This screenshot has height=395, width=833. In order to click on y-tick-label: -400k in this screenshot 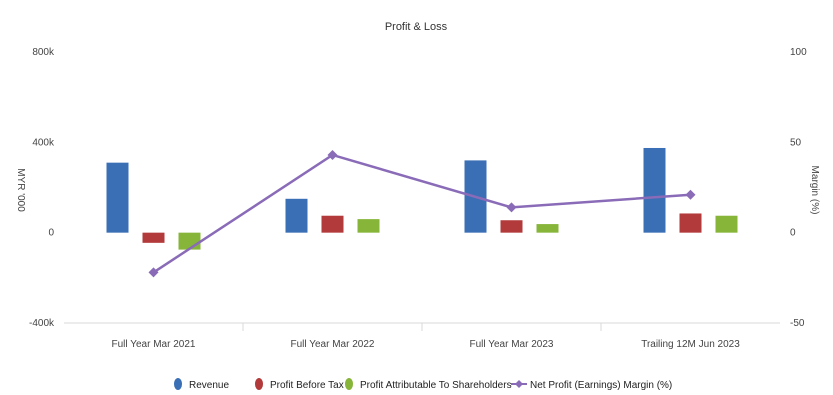, I will do `click(42, 323)`.